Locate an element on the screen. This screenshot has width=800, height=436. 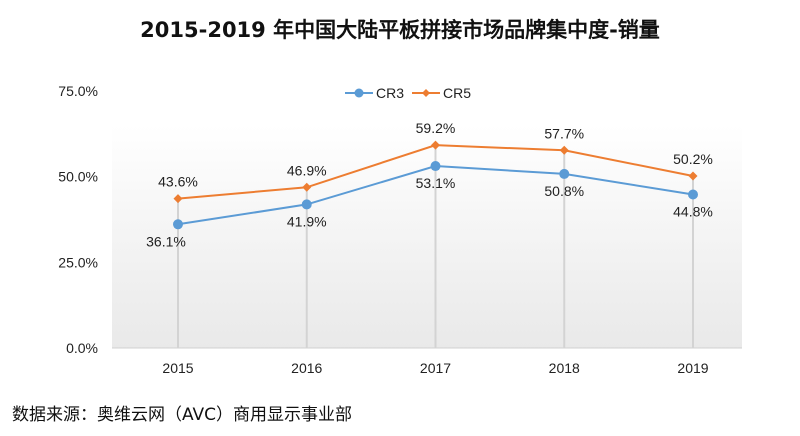
chart-title: 2015-2019 年中国大陆平板拼接市场品牌集中度-销量 is located at coordinates (400, 30).